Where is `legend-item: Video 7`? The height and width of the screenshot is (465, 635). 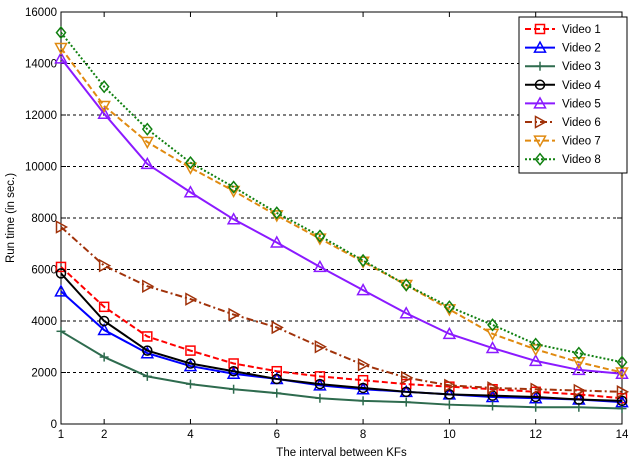 legend-item: Video 7 is located at coordinates (563, 141).